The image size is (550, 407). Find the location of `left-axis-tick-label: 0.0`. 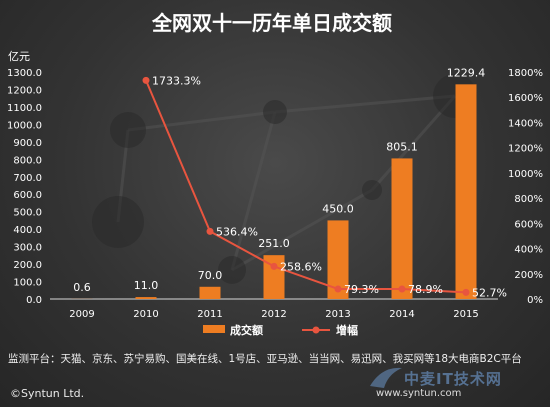

left-axis-tick-label: 0.0 is located at coordinates (34, 300).